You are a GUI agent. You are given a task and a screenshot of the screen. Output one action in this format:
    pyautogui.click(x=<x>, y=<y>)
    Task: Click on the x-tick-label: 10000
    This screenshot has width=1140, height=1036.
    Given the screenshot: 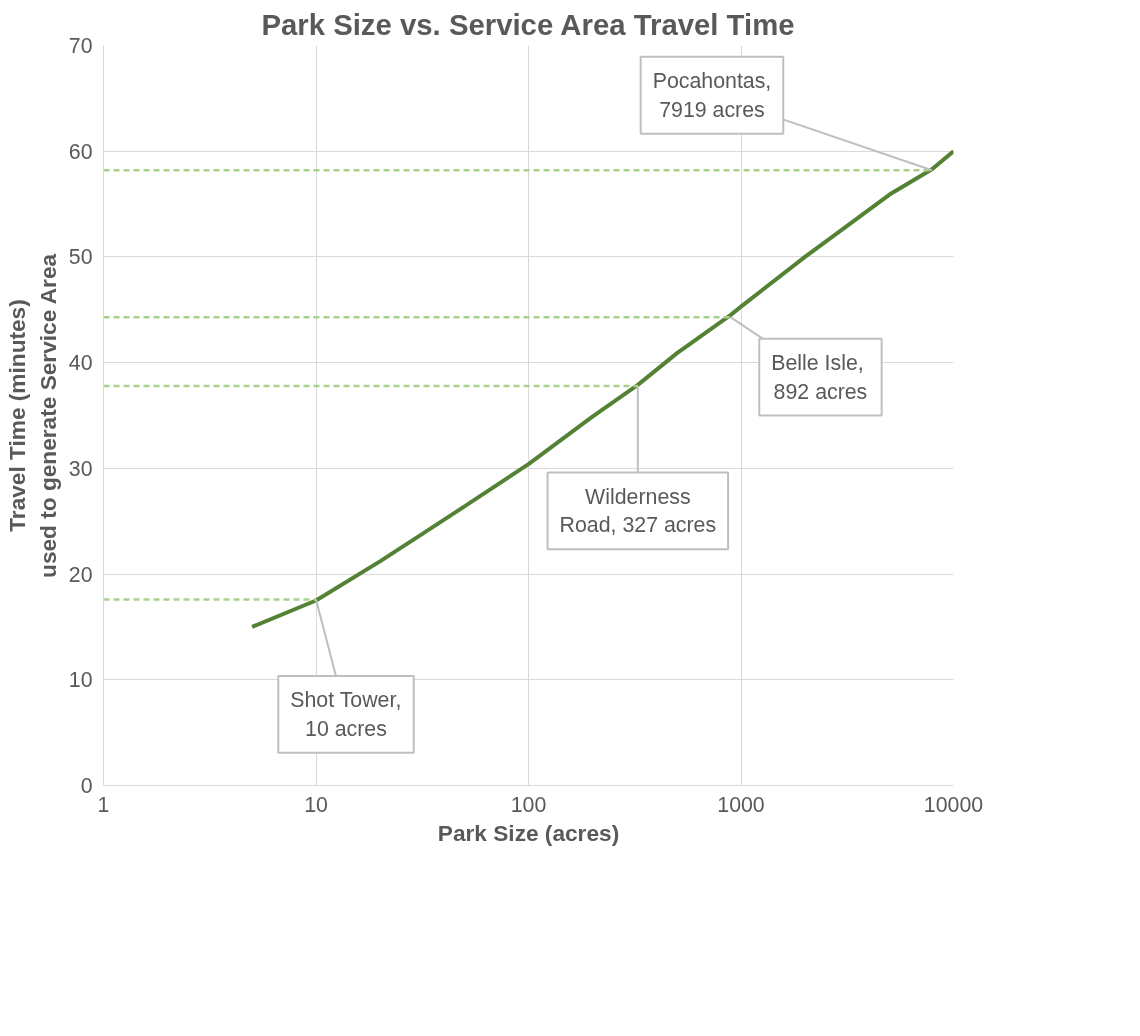 What is the action you would take?
    pyautogui.click(x=953, y=804)
    